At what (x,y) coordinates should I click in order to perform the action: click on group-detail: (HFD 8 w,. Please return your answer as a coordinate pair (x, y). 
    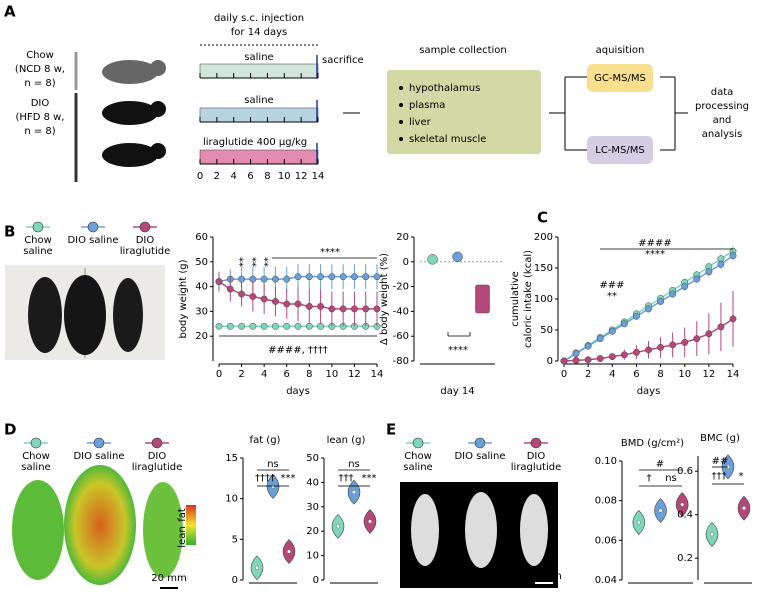
    Looking at the image, I should click on (40, 117).